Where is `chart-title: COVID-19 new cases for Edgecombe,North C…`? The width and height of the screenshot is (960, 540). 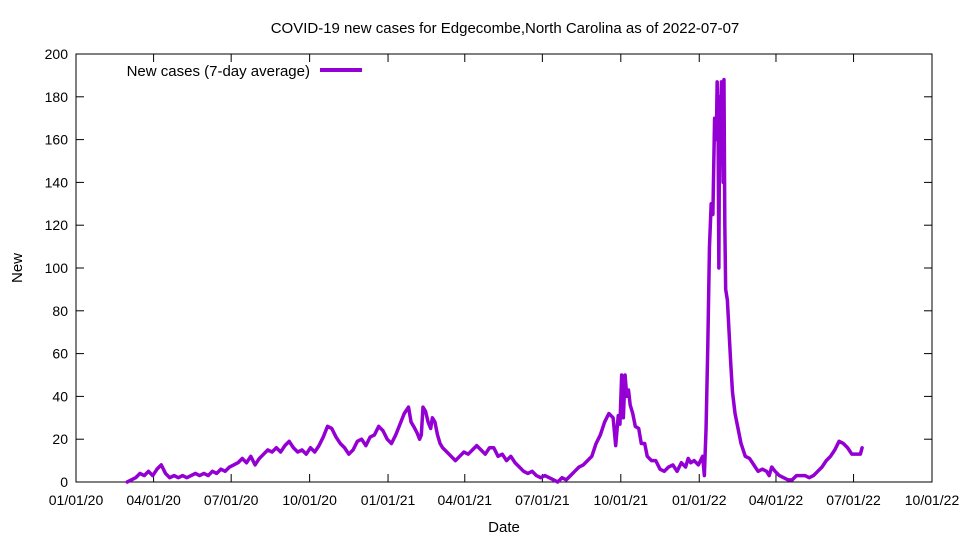
chart-title: COVID-19 new cases for Edgecombe,North C… is located at coordinates (505, 28).